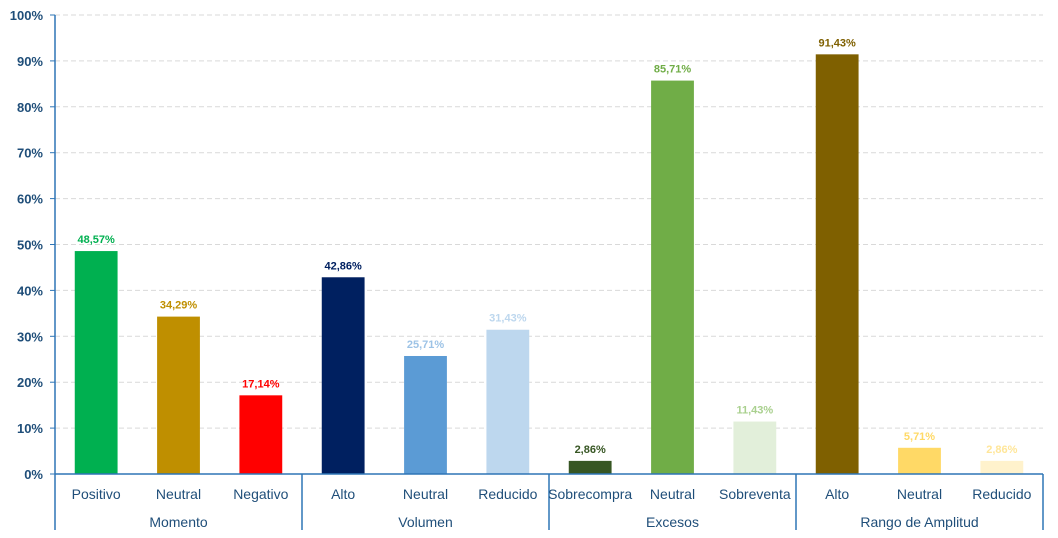 This screenshot has width=1058, height=538. I want to click on y-tick-label: 70%, so click(30, 153).